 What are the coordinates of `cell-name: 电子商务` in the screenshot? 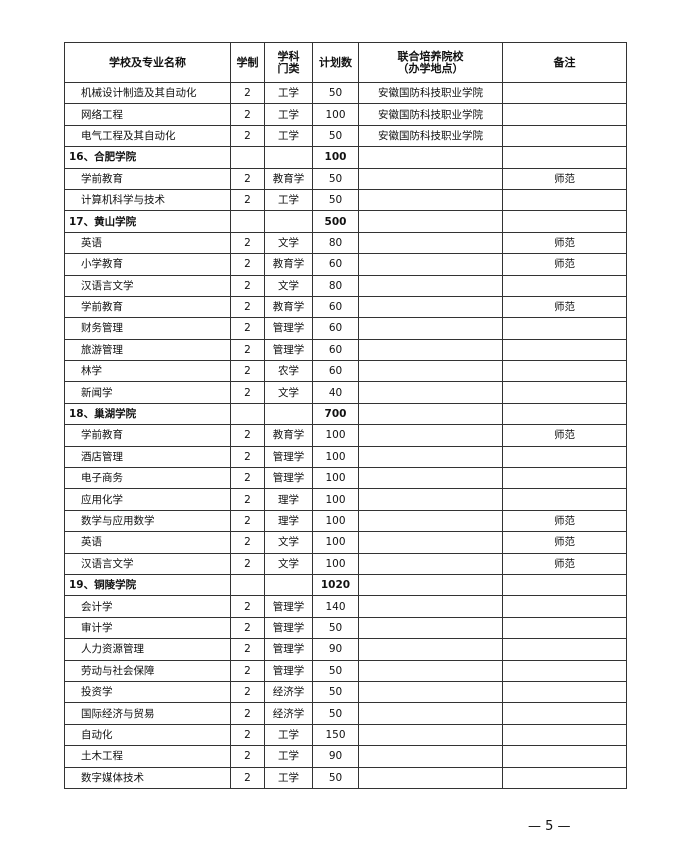 It's located at (147, 478).